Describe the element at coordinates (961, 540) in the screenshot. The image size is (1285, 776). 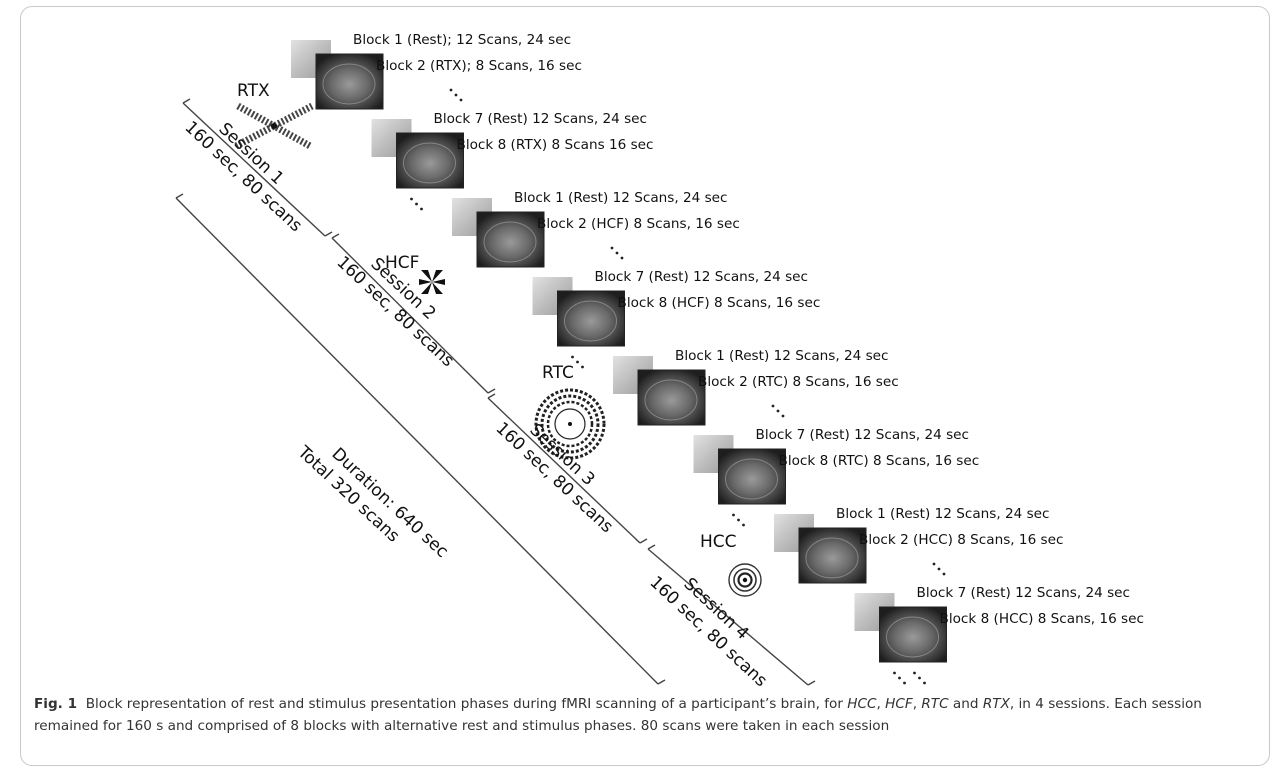
I see `stimulus-block-label: Block 2 (HCC) 8 Scans, 16 sec` at that location.